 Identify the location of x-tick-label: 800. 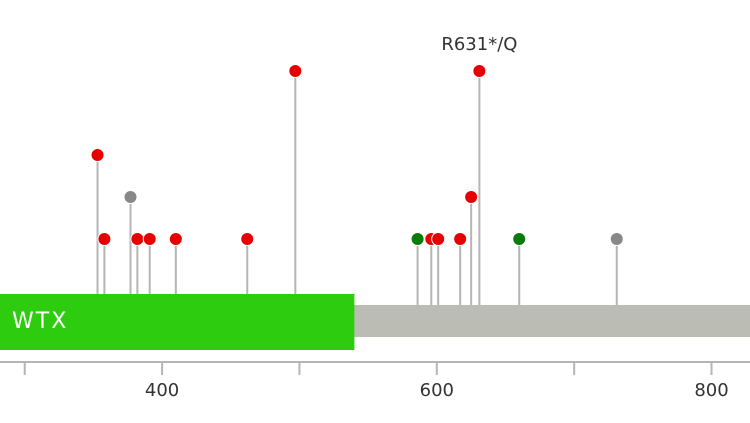
(711, 390).